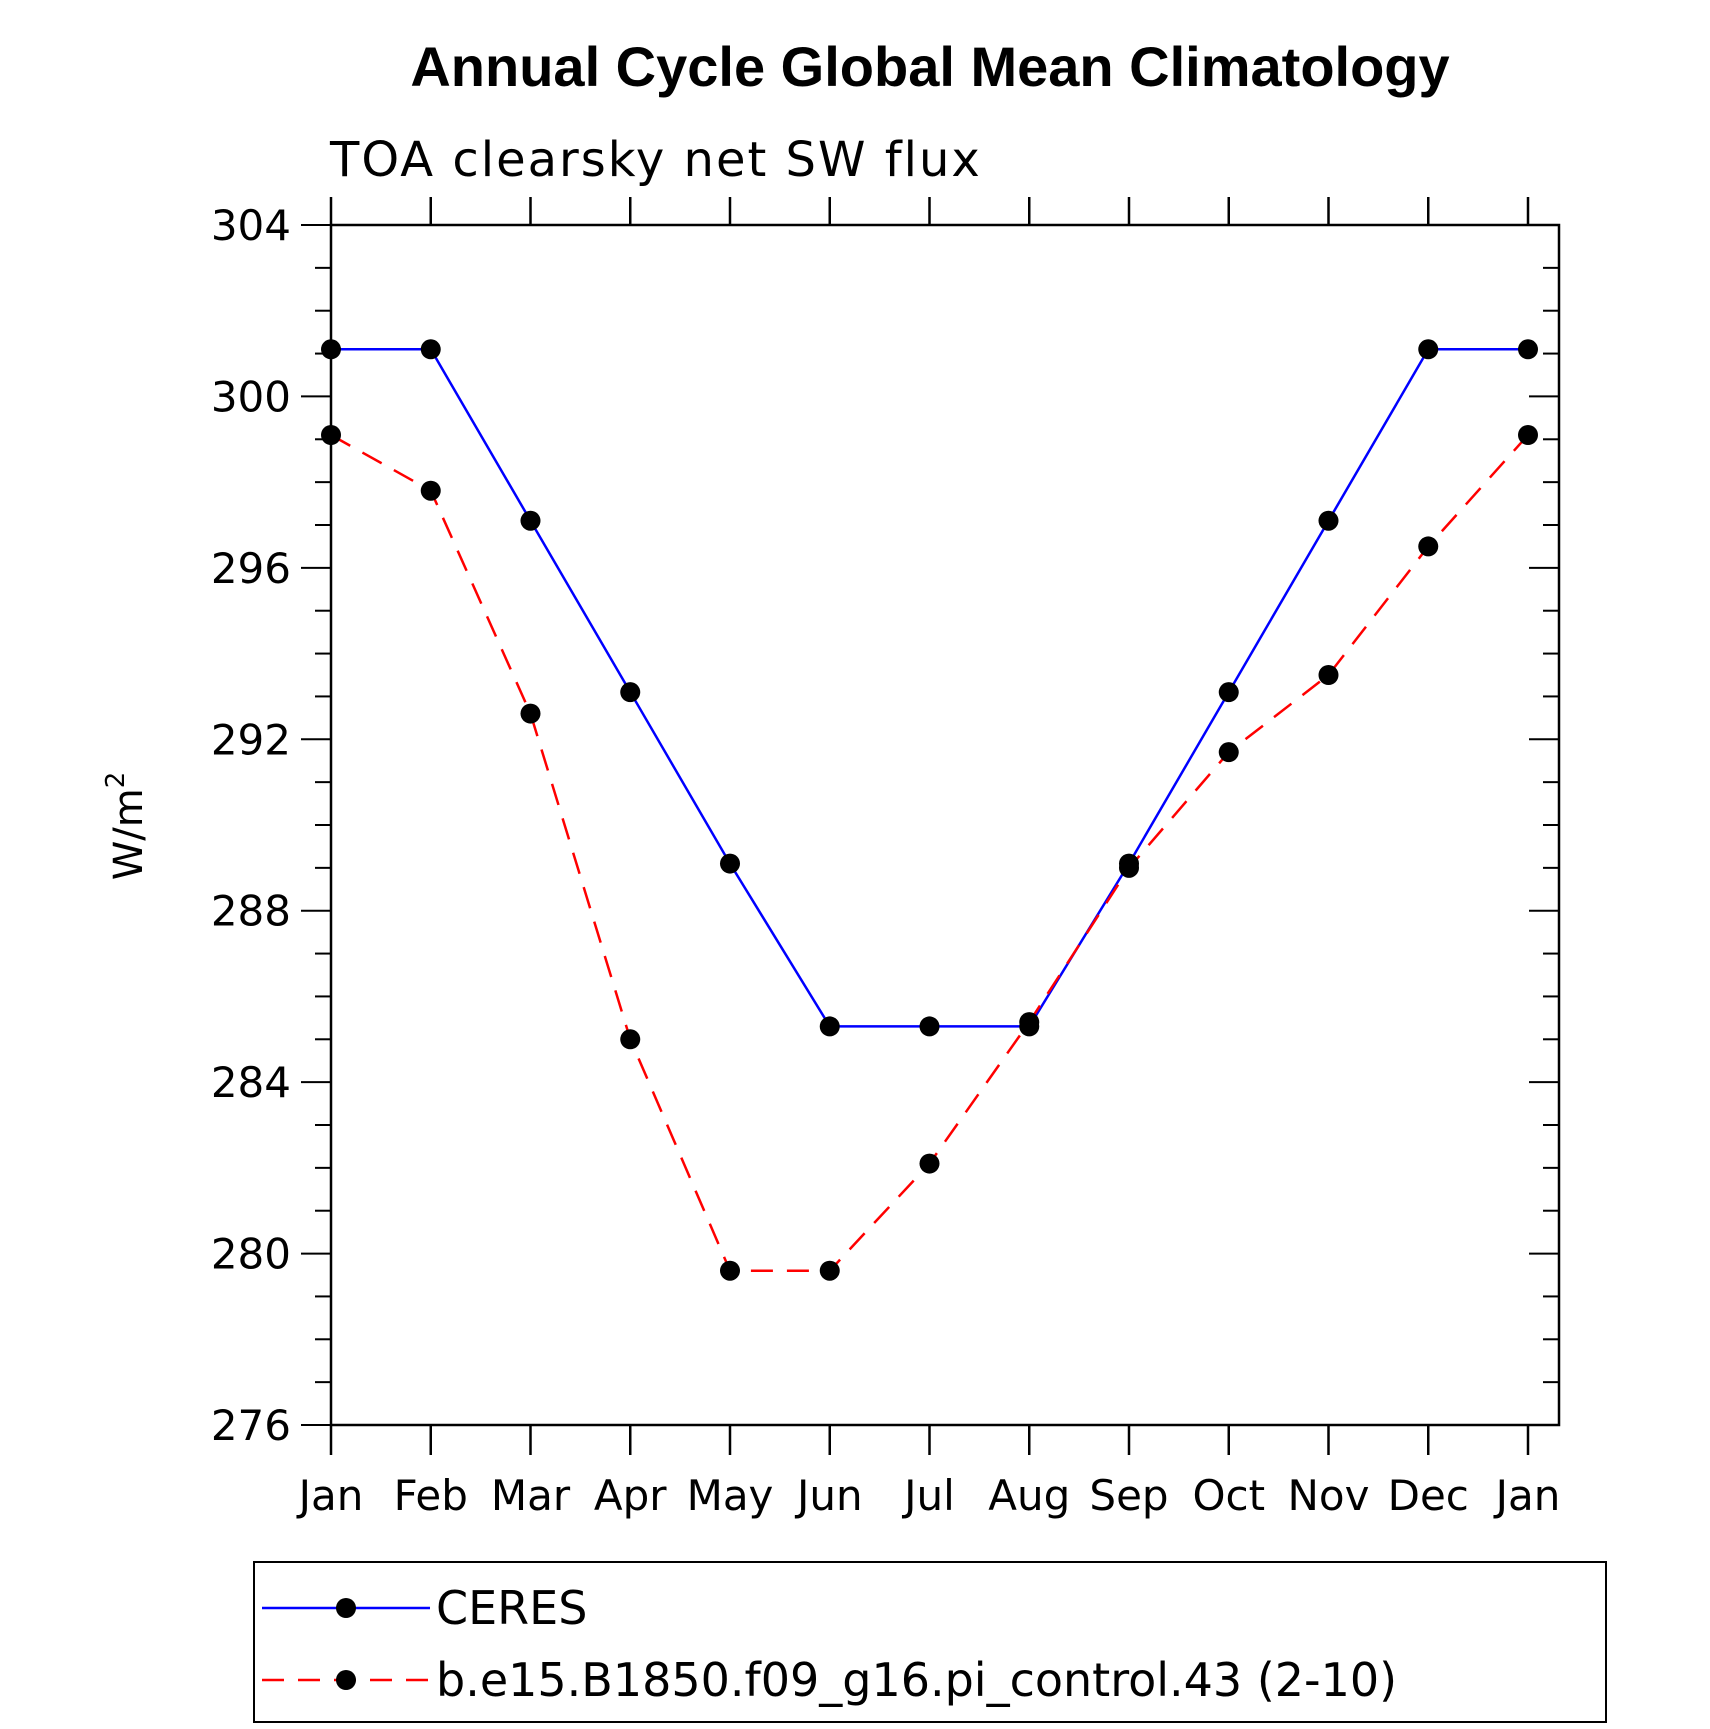 This screenshot has height=1729, width=1710. I want to click on x-tick-label: Mar, so click(531, 1495).